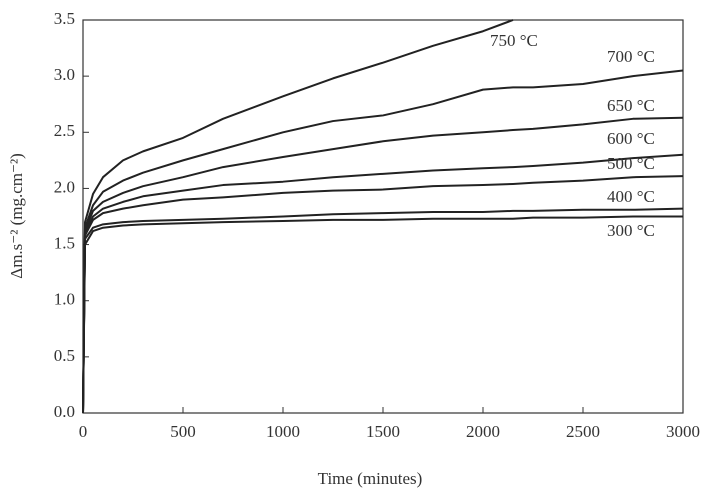  I want to click on x-tick-label: 2000, so click(483, 431).